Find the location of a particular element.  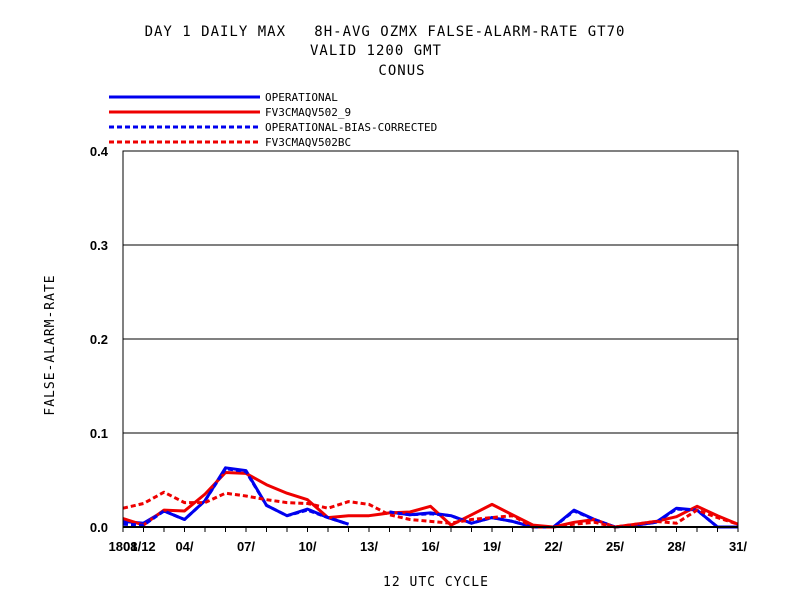

y-tick-label: 0.0 is located at coordinates (99, 527).